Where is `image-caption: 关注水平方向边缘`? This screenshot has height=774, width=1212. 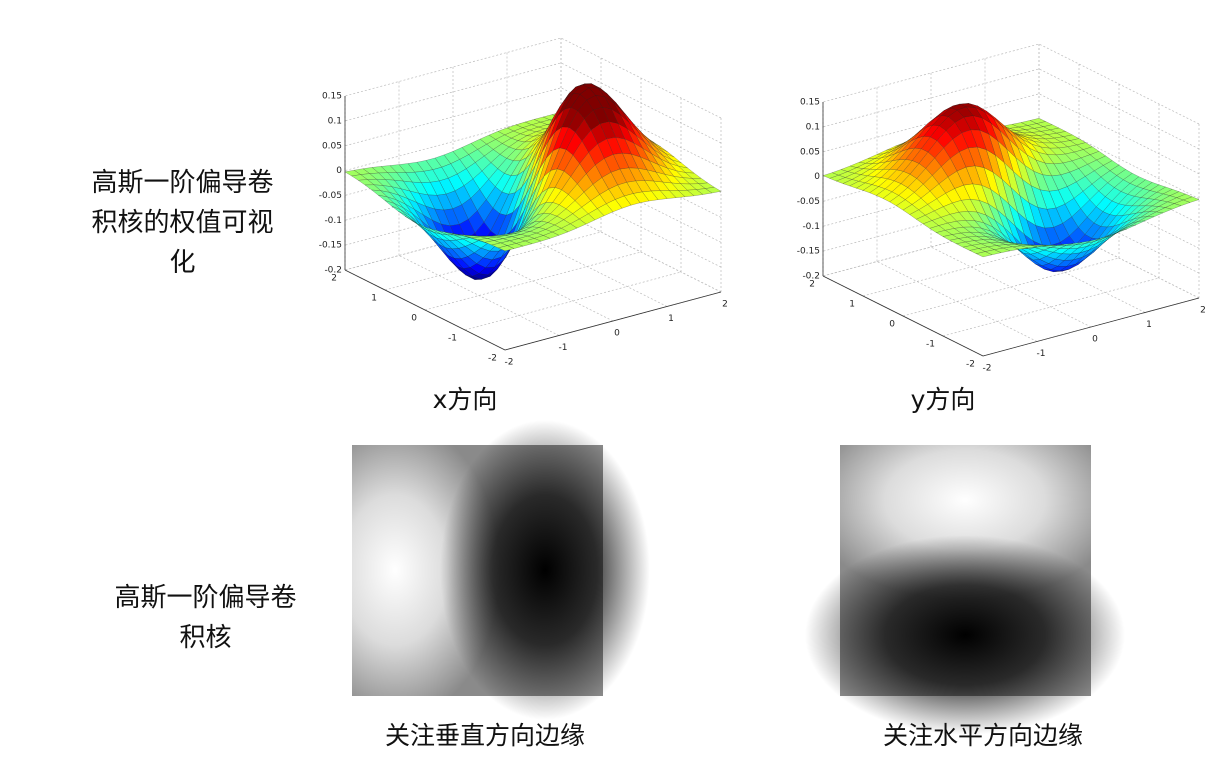
image-caption: 关注水平方向边缘 is located at coordinates (982, 735).